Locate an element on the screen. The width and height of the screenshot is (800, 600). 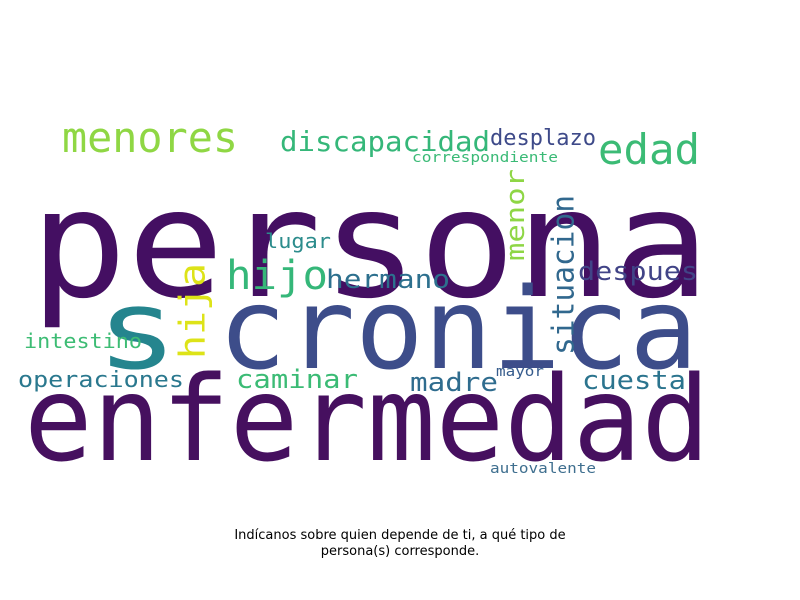
word-hija: hija is located at coordinates (193, 311).